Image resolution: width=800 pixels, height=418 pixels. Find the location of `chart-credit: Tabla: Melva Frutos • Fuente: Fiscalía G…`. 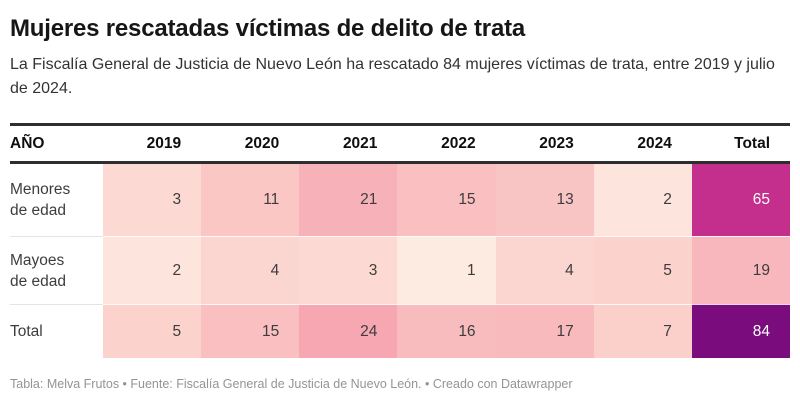

chart-credit: Tabla: Melva Frutos • Fuente: Fiscalía G… is located at coordinates (291, 384).